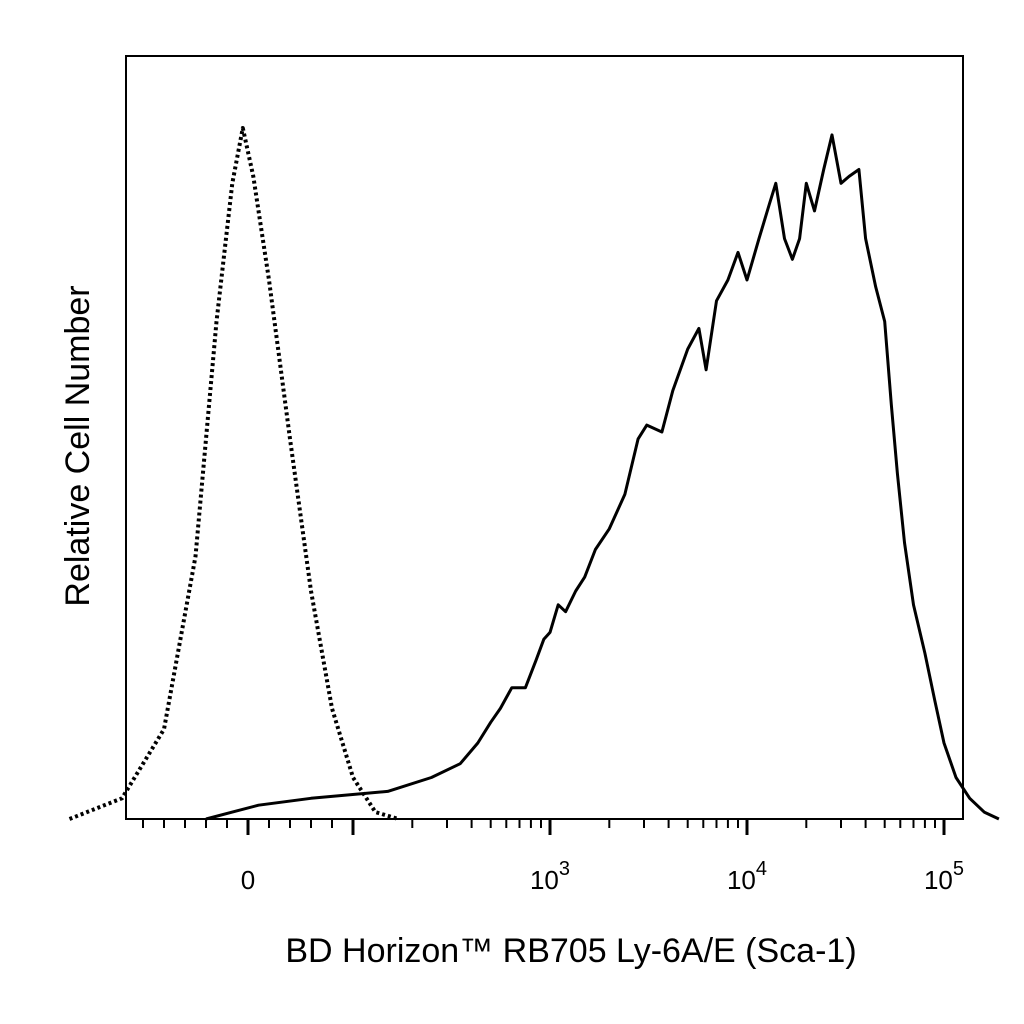 The image size is (1024, 1024). I want to click on x-tick-label-0: 0, so click(248, 880).